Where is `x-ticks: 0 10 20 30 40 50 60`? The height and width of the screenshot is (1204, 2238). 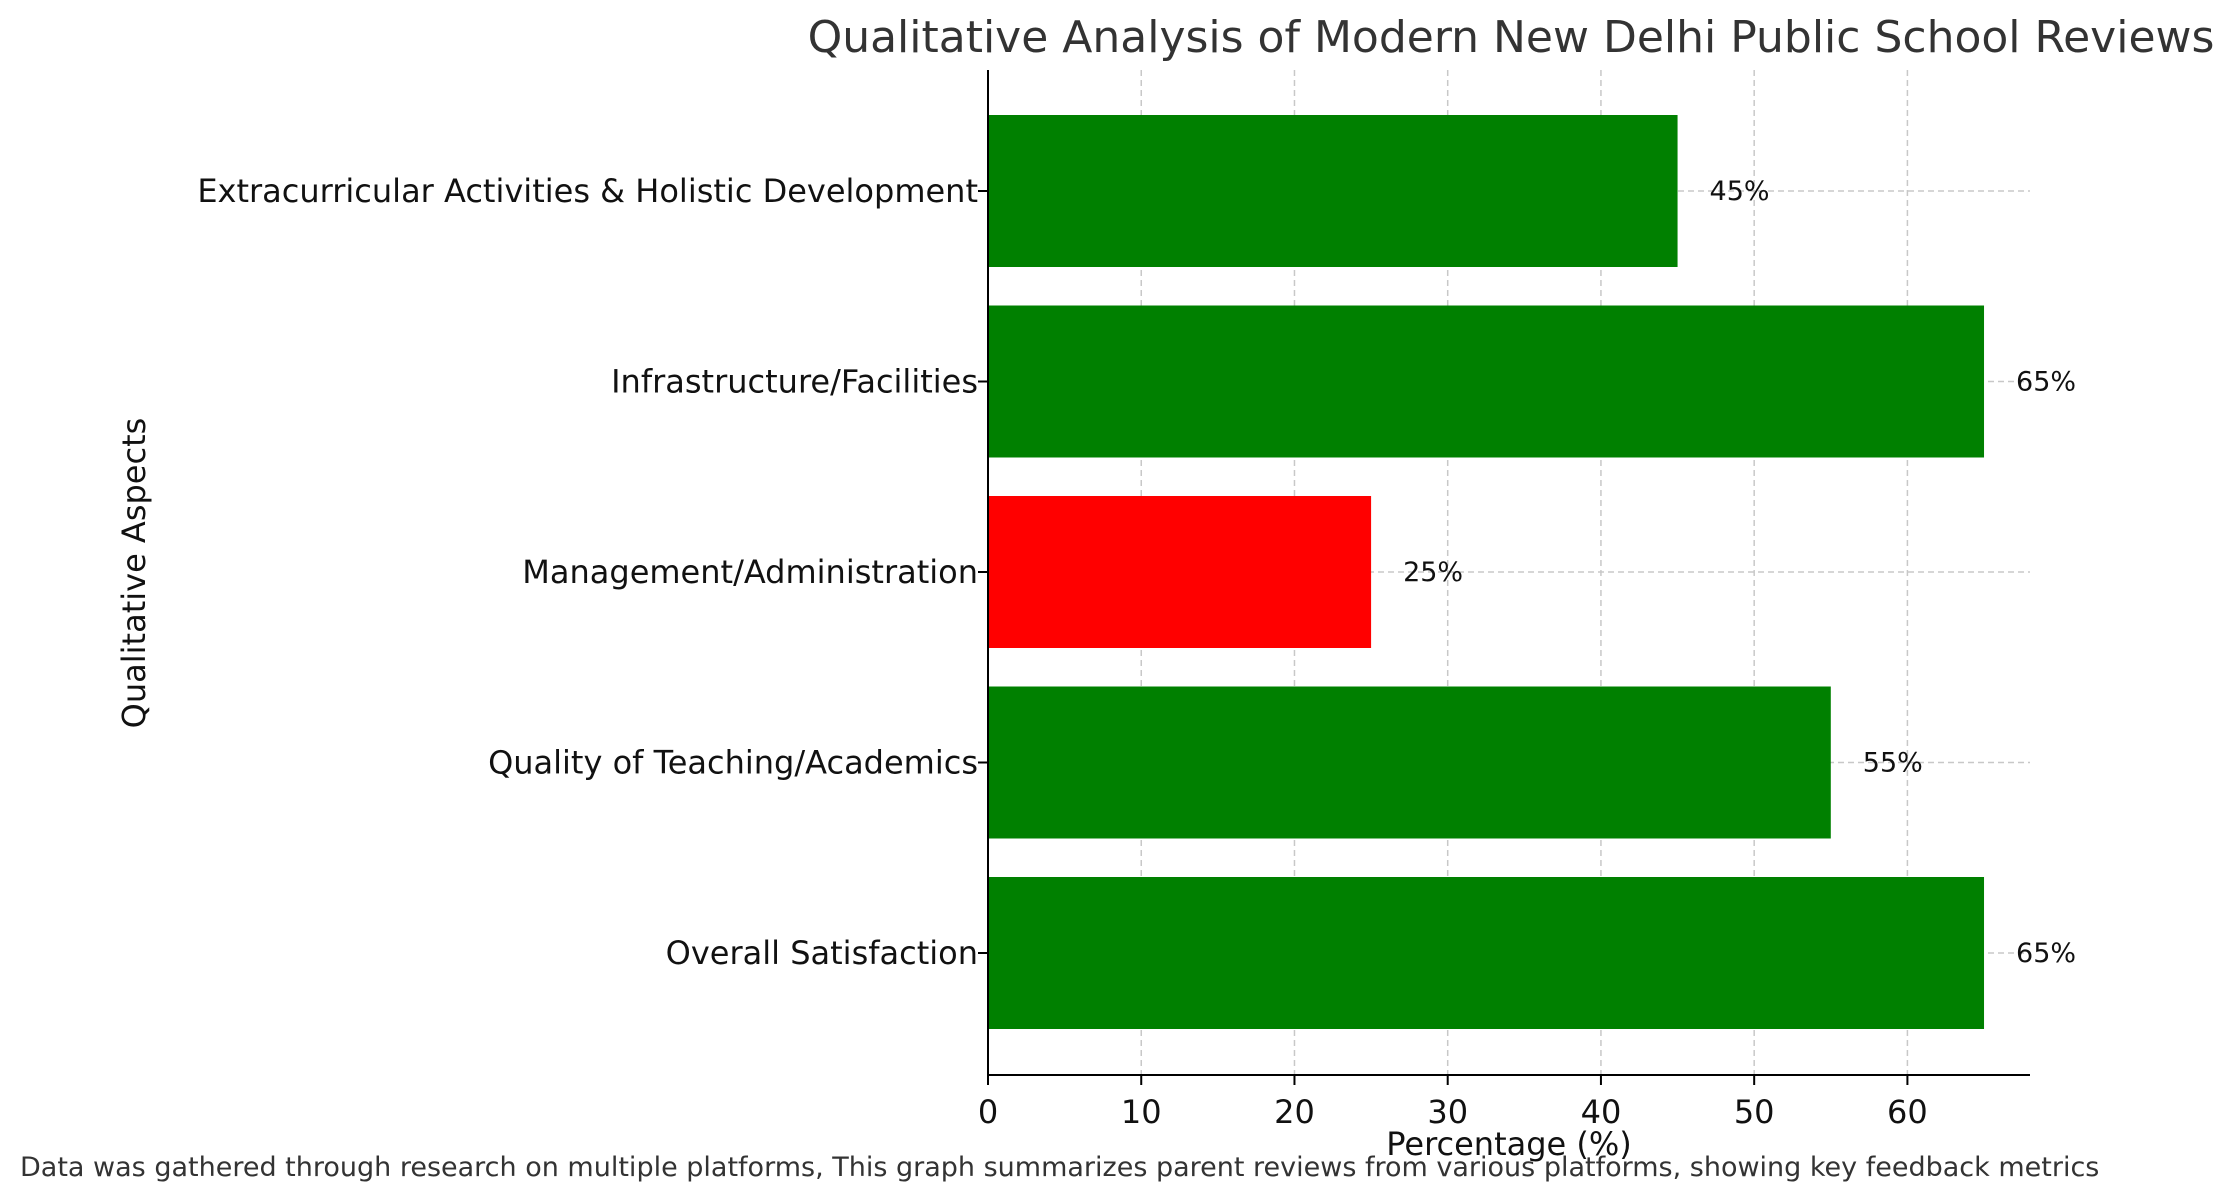 x-ticks: 0 10 20 30 40 50 60 is located at coordinates (1453, 1103).